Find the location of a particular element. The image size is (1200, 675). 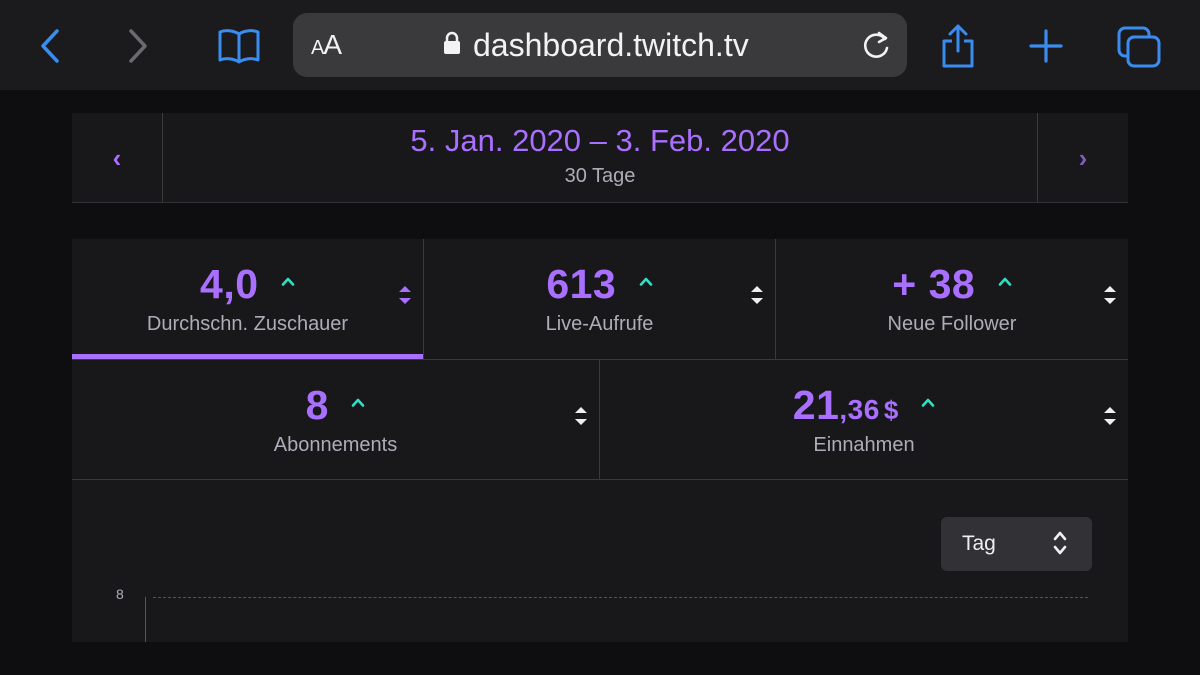

stat-label: Einnahmen is located at coordinates (864, 445).